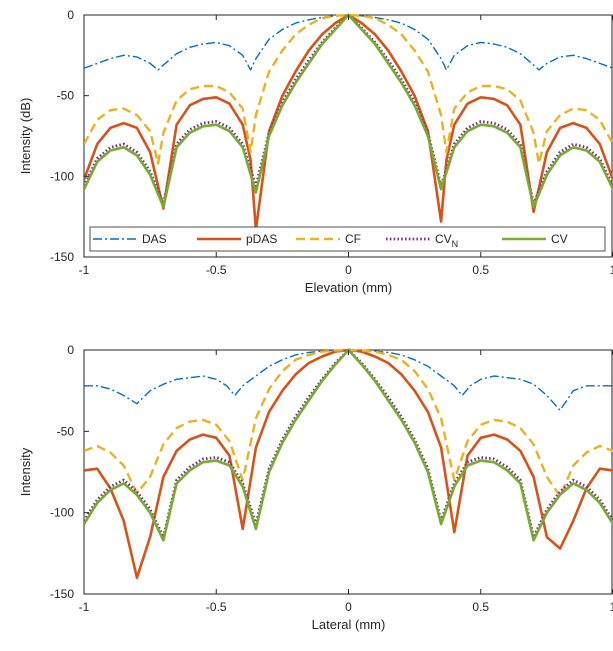 Image resolution: width=613 pixels, height=651 pixels. What do you see at coordinates (349, 624) in the screenshot?
I see `x-axis-label: Lateral (mm)` at bounding box center [349, 624].